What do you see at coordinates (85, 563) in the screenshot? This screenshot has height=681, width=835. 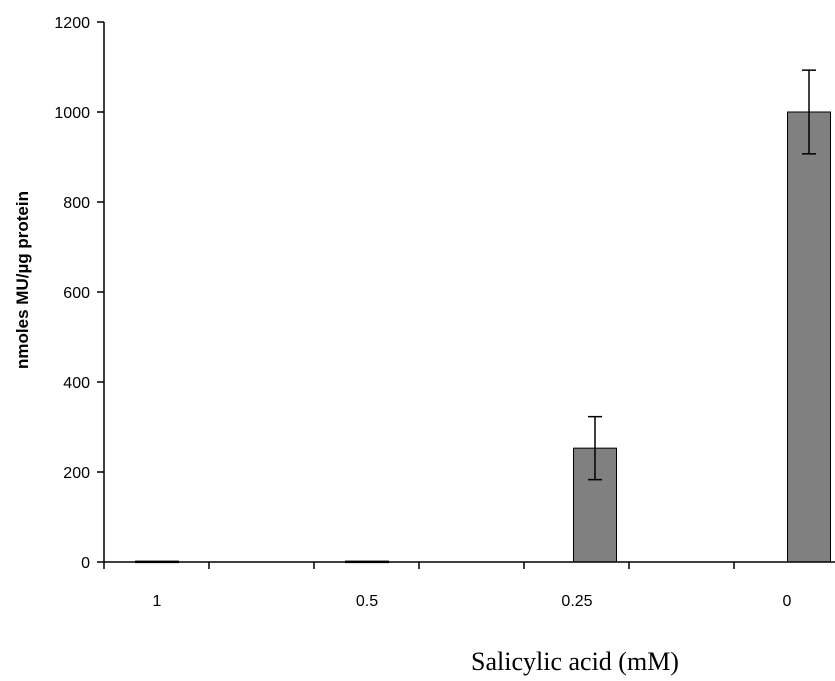 I see `y-tick-label: 0` at bounding box center [85, 563].